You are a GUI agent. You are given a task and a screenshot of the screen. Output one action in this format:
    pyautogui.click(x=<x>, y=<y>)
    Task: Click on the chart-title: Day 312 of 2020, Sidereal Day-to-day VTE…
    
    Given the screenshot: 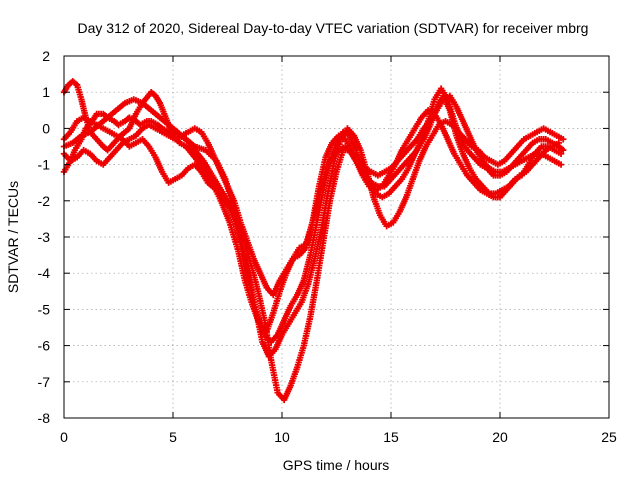 What is the action you would take?
    pyautogui.click(x=333, y=28)
    